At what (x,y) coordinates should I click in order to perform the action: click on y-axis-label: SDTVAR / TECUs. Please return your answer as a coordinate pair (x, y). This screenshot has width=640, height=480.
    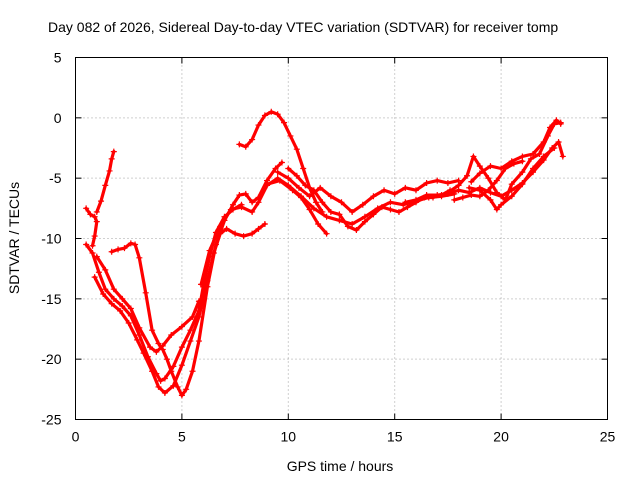
    Looking at the image, I should click on (14, 238).